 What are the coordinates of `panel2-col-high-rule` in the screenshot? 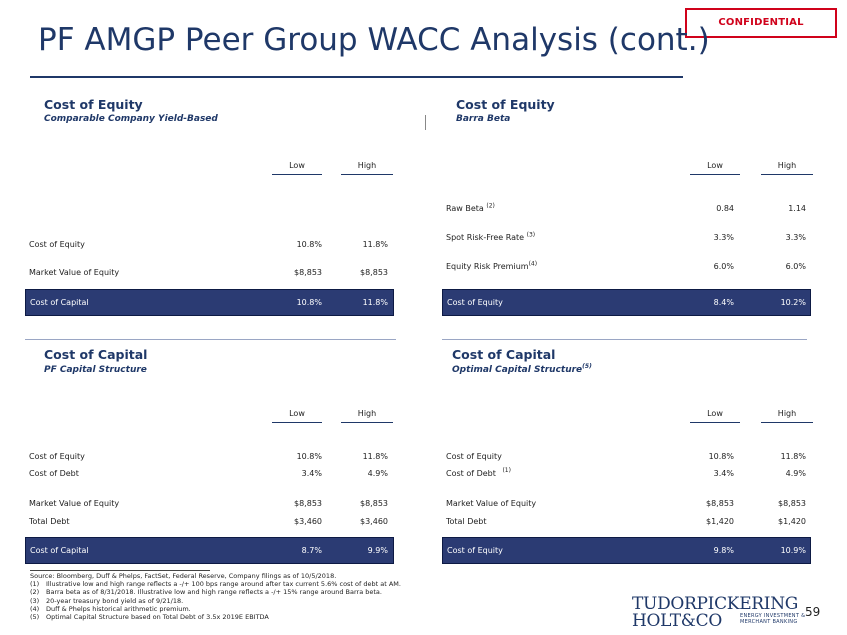 It's located at (787, 174).